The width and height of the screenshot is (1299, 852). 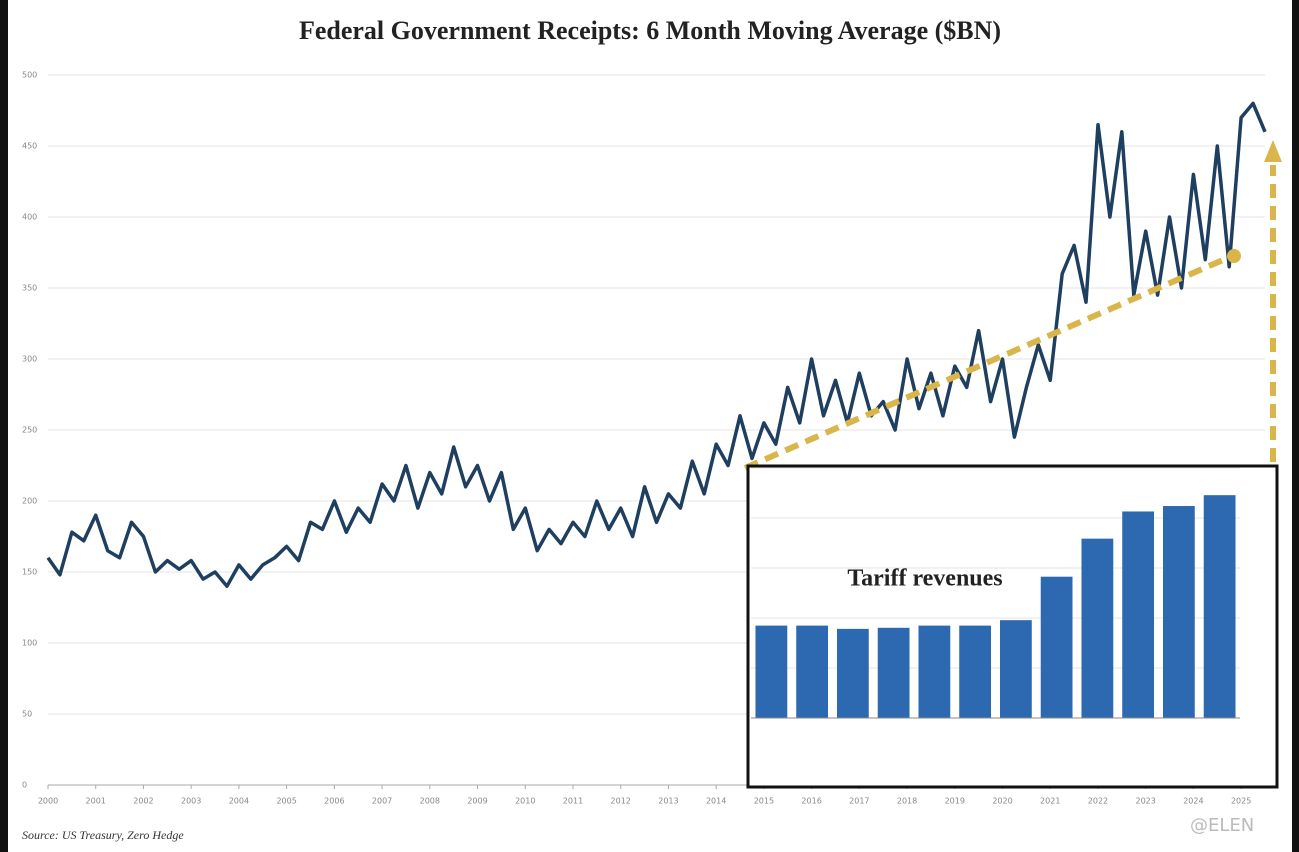 What do you see at coordinates (239, 801) in the screenshot?
I see `x-tick-label: 2004` at bounding box center [239, 801].